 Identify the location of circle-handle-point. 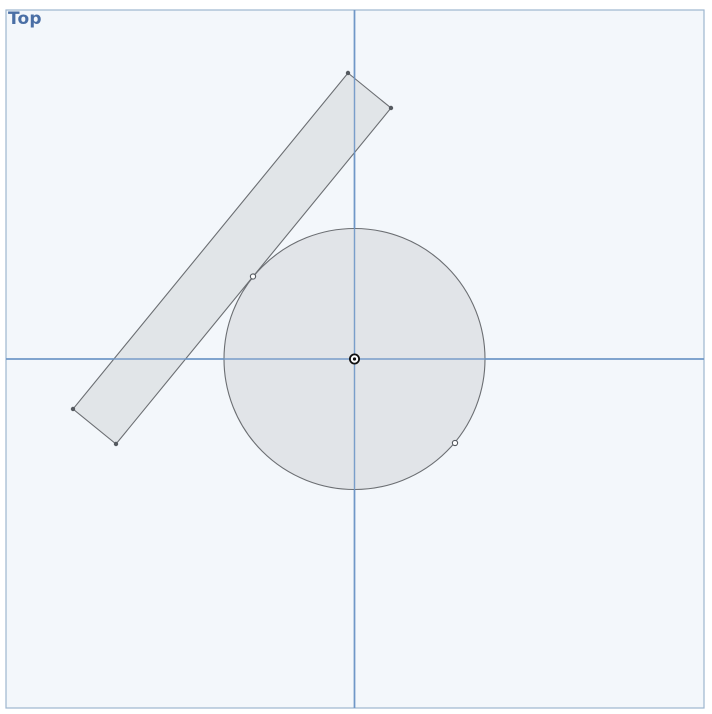
(455, 443).